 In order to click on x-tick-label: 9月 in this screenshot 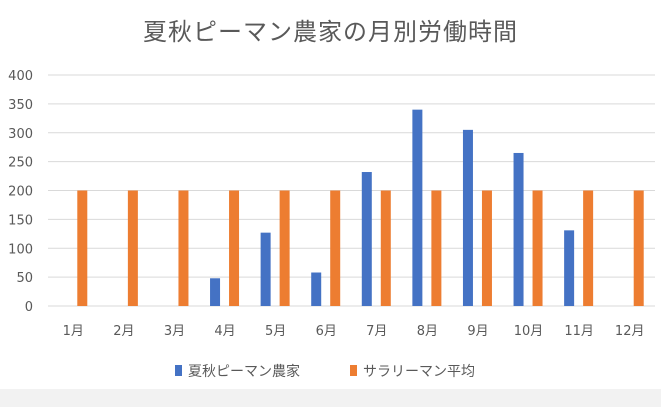, I will do `click(477, 331)`.